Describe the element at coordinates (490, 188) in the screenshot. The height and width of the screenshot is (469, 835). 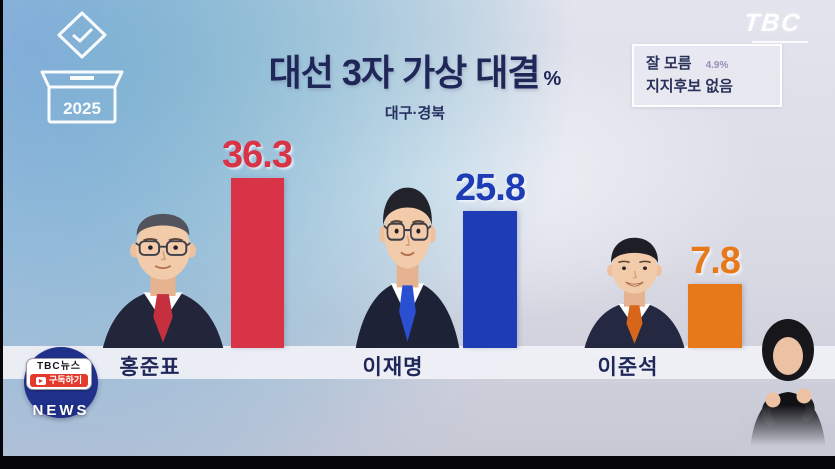
I see `result-value: 25.8` at that location.